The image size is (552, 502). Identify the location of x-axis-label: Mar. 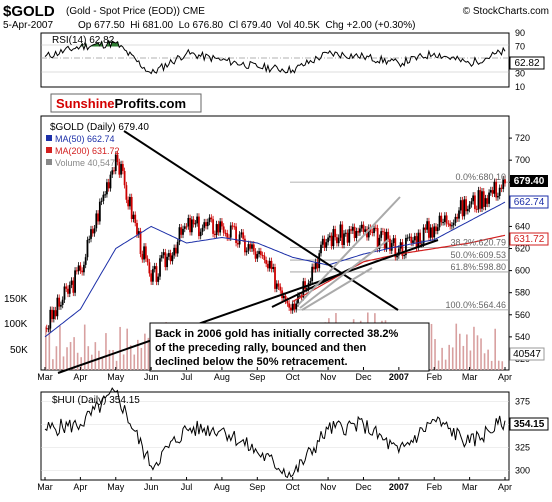
(45, 487).